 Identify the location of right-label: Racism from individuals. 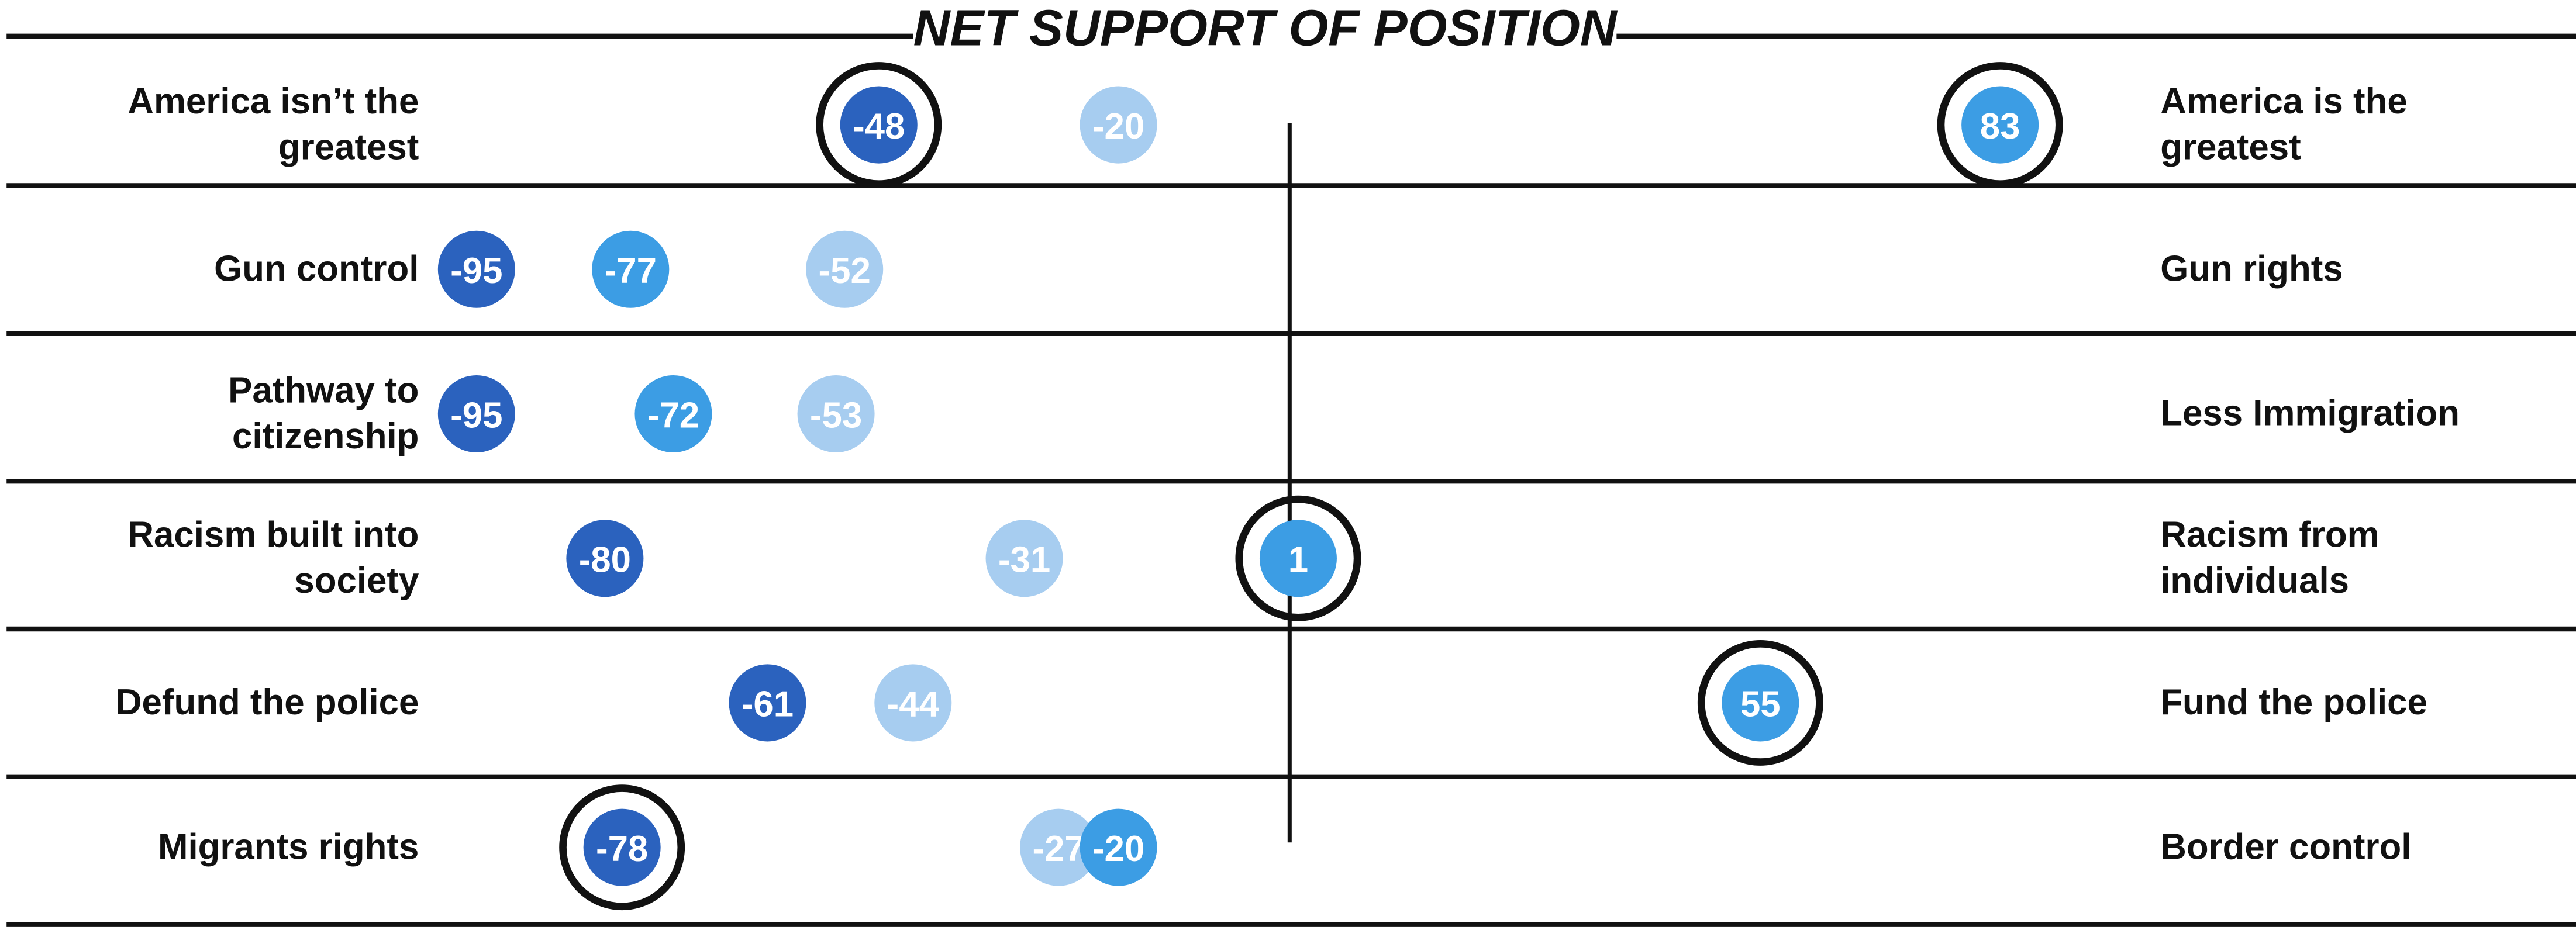
(2270, 557).